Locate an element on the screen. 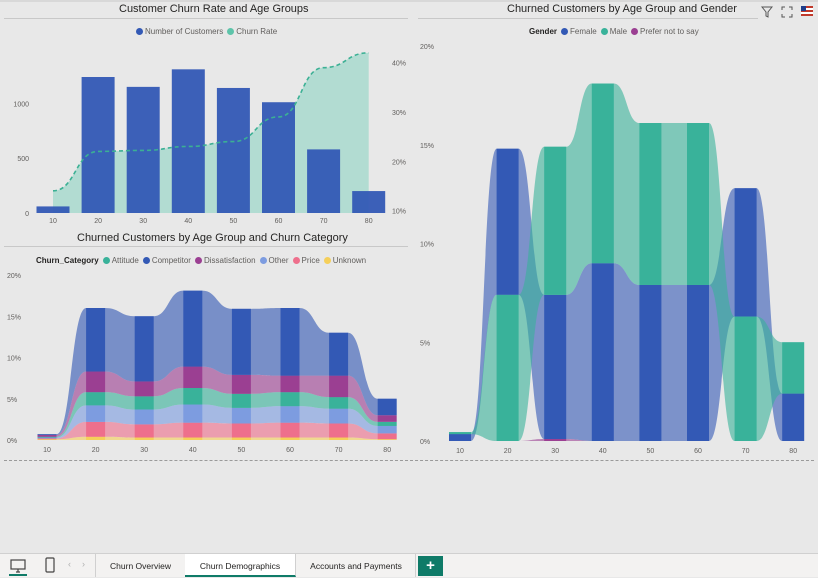  focus-mode-icon is located at coordinates (787, 12).